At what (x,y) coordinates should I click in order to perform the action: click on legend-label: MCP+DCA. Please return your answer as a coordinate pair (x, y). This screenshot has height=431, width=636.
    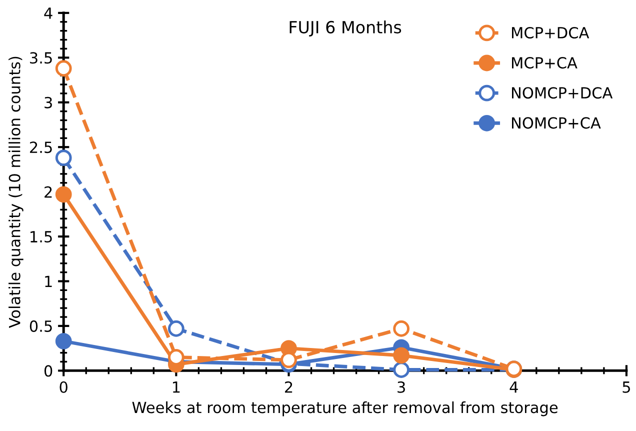
    Looking at the image, I should click on (551, 32).